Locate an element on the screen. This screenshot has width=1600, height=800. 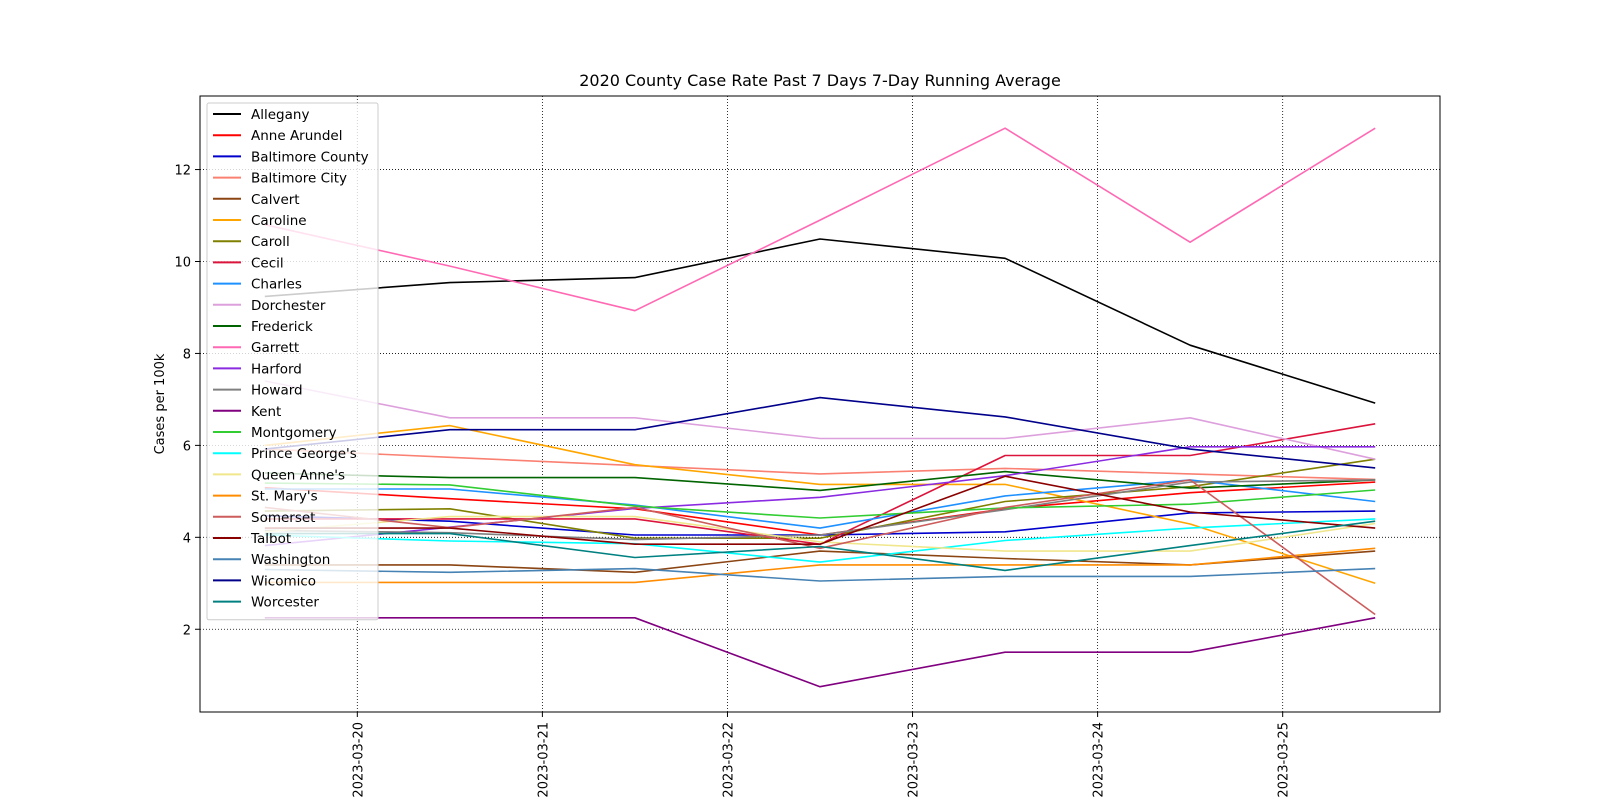
legend-entry: Garrett is located at coordinates (275, 348).